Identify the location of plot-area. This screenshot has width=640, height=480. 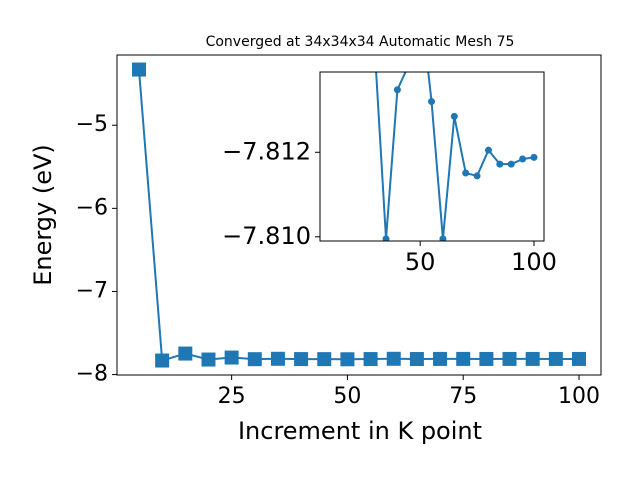
(456, 120).